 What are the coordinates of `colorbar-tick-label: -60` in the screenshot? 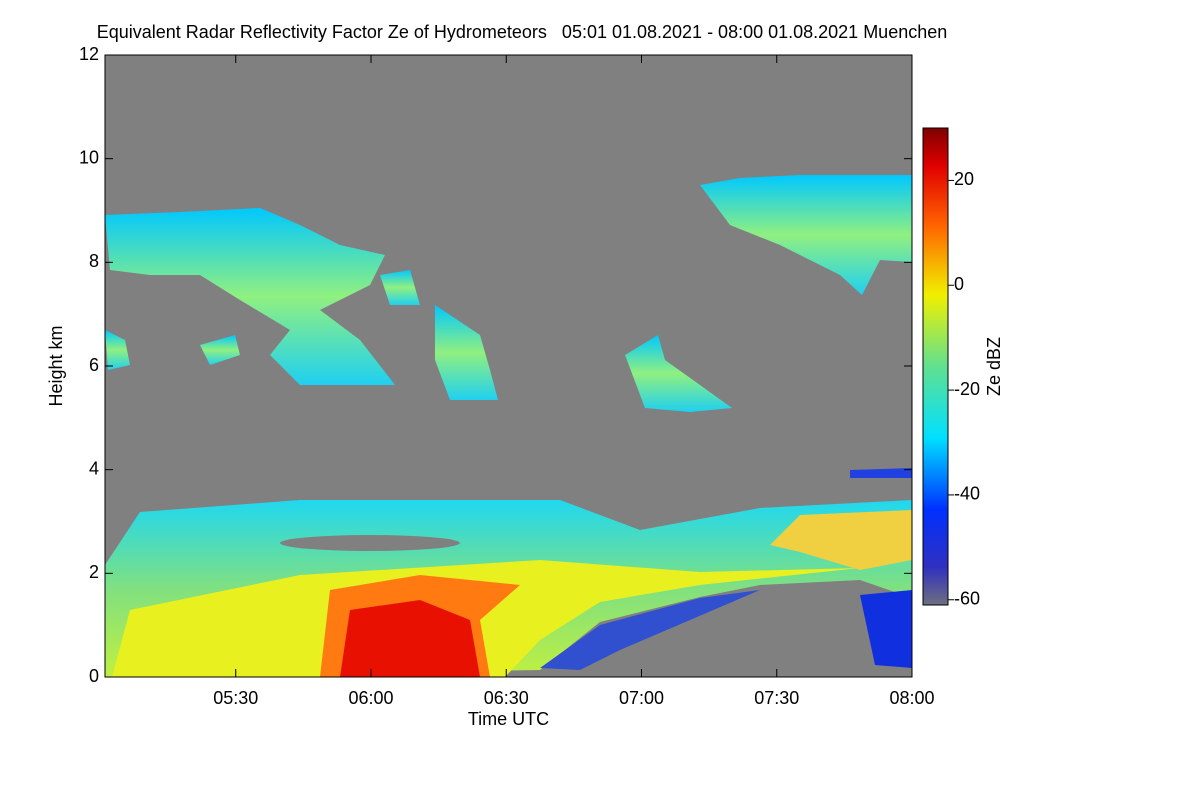 It's located at (967, 599).